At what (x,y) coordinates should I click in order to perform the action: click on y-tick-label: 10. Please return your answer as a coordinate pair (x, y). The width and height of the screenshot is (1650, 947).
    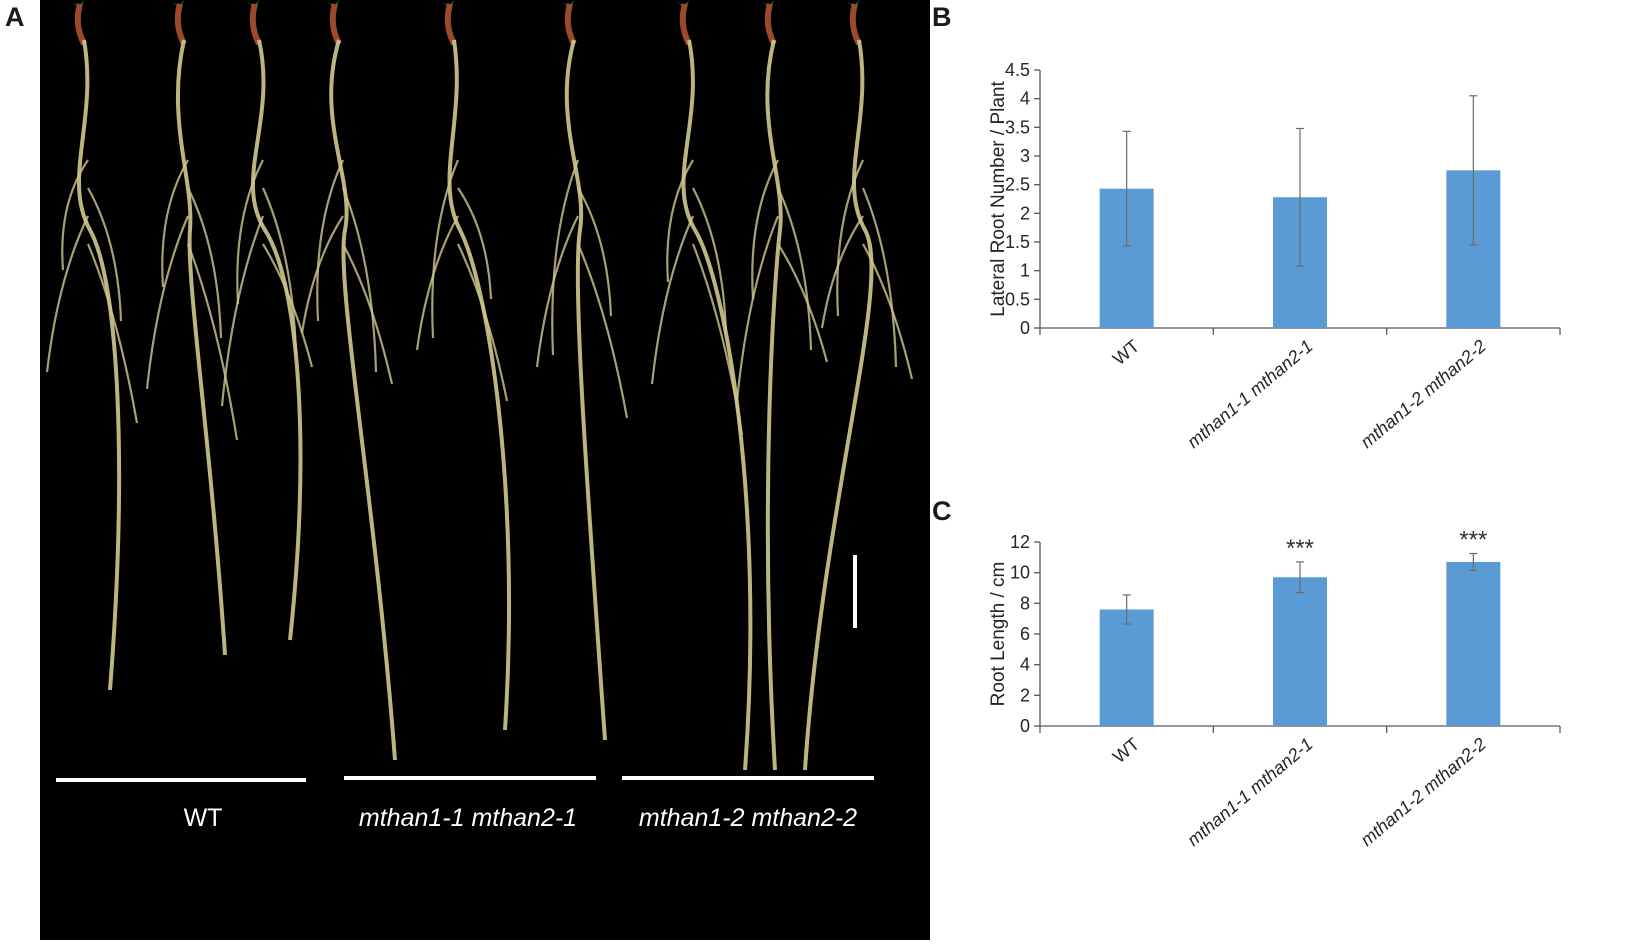
    Looking at the image, I should click on (1020, 573).